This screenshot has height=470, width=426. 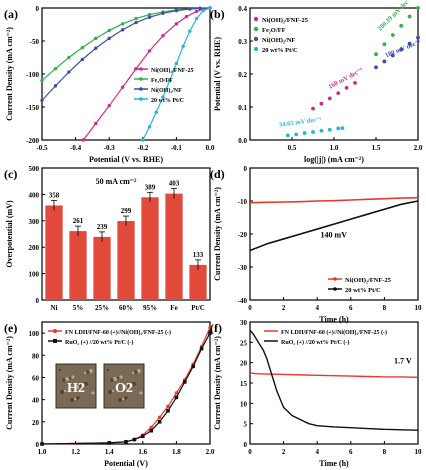 What do you see at coordinates (243, 301) in the screenshot?
I see `y-tick-label: -40` at bounding box center [243, 301].